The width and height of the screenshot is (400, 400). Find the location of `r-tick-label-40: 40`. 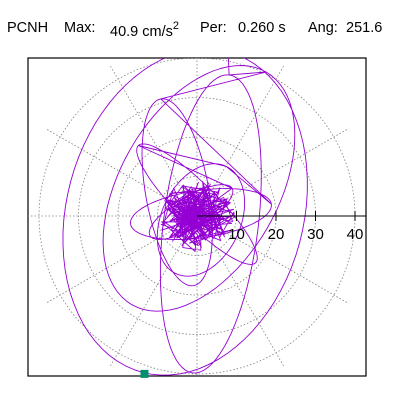

r-tick-label-40: 40 is located at coordinates (355, 234).